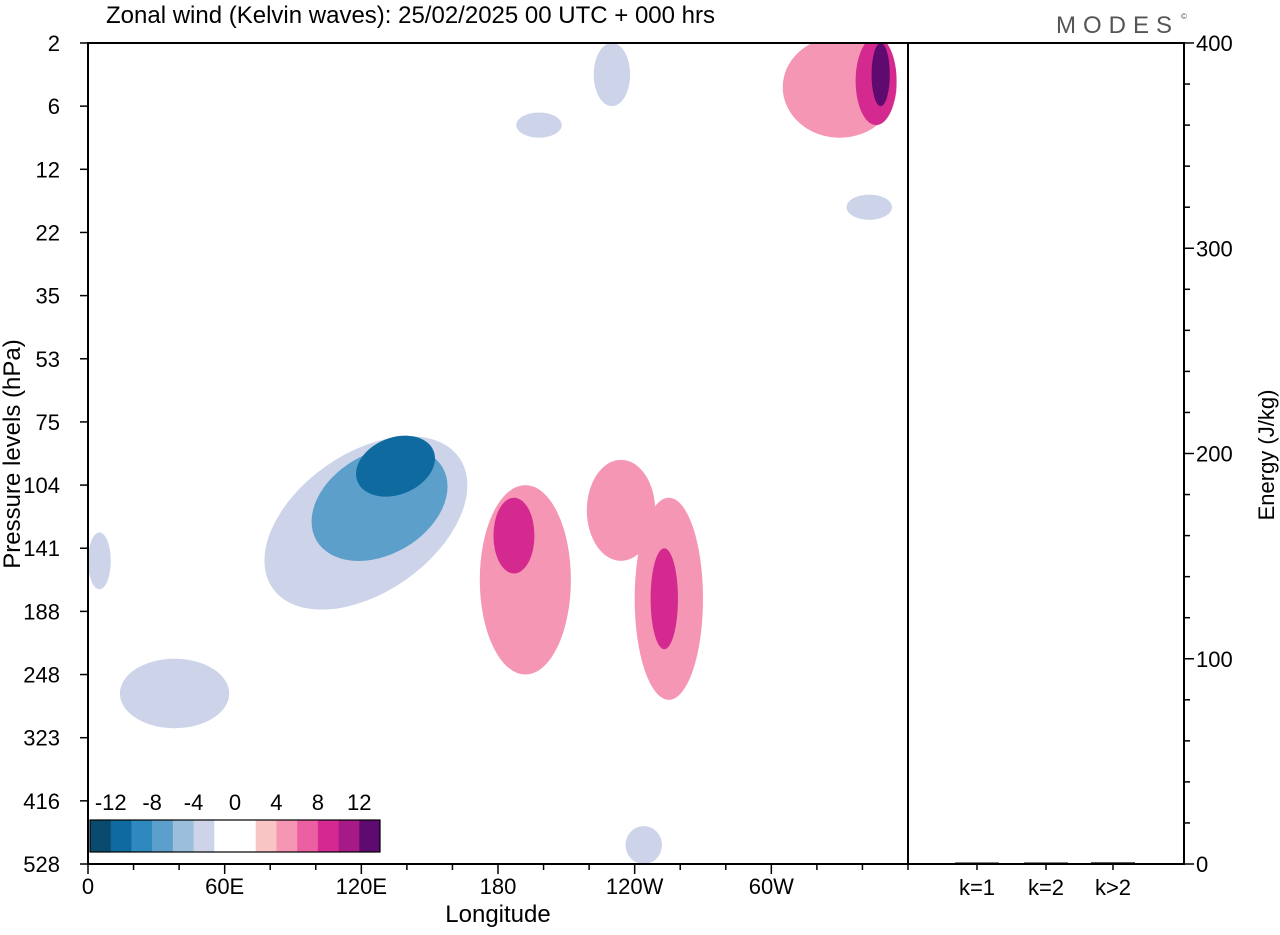  Describe the element at coordinates (41, 485) in the screenshot. I see `y-tick-label: 104` at that location.